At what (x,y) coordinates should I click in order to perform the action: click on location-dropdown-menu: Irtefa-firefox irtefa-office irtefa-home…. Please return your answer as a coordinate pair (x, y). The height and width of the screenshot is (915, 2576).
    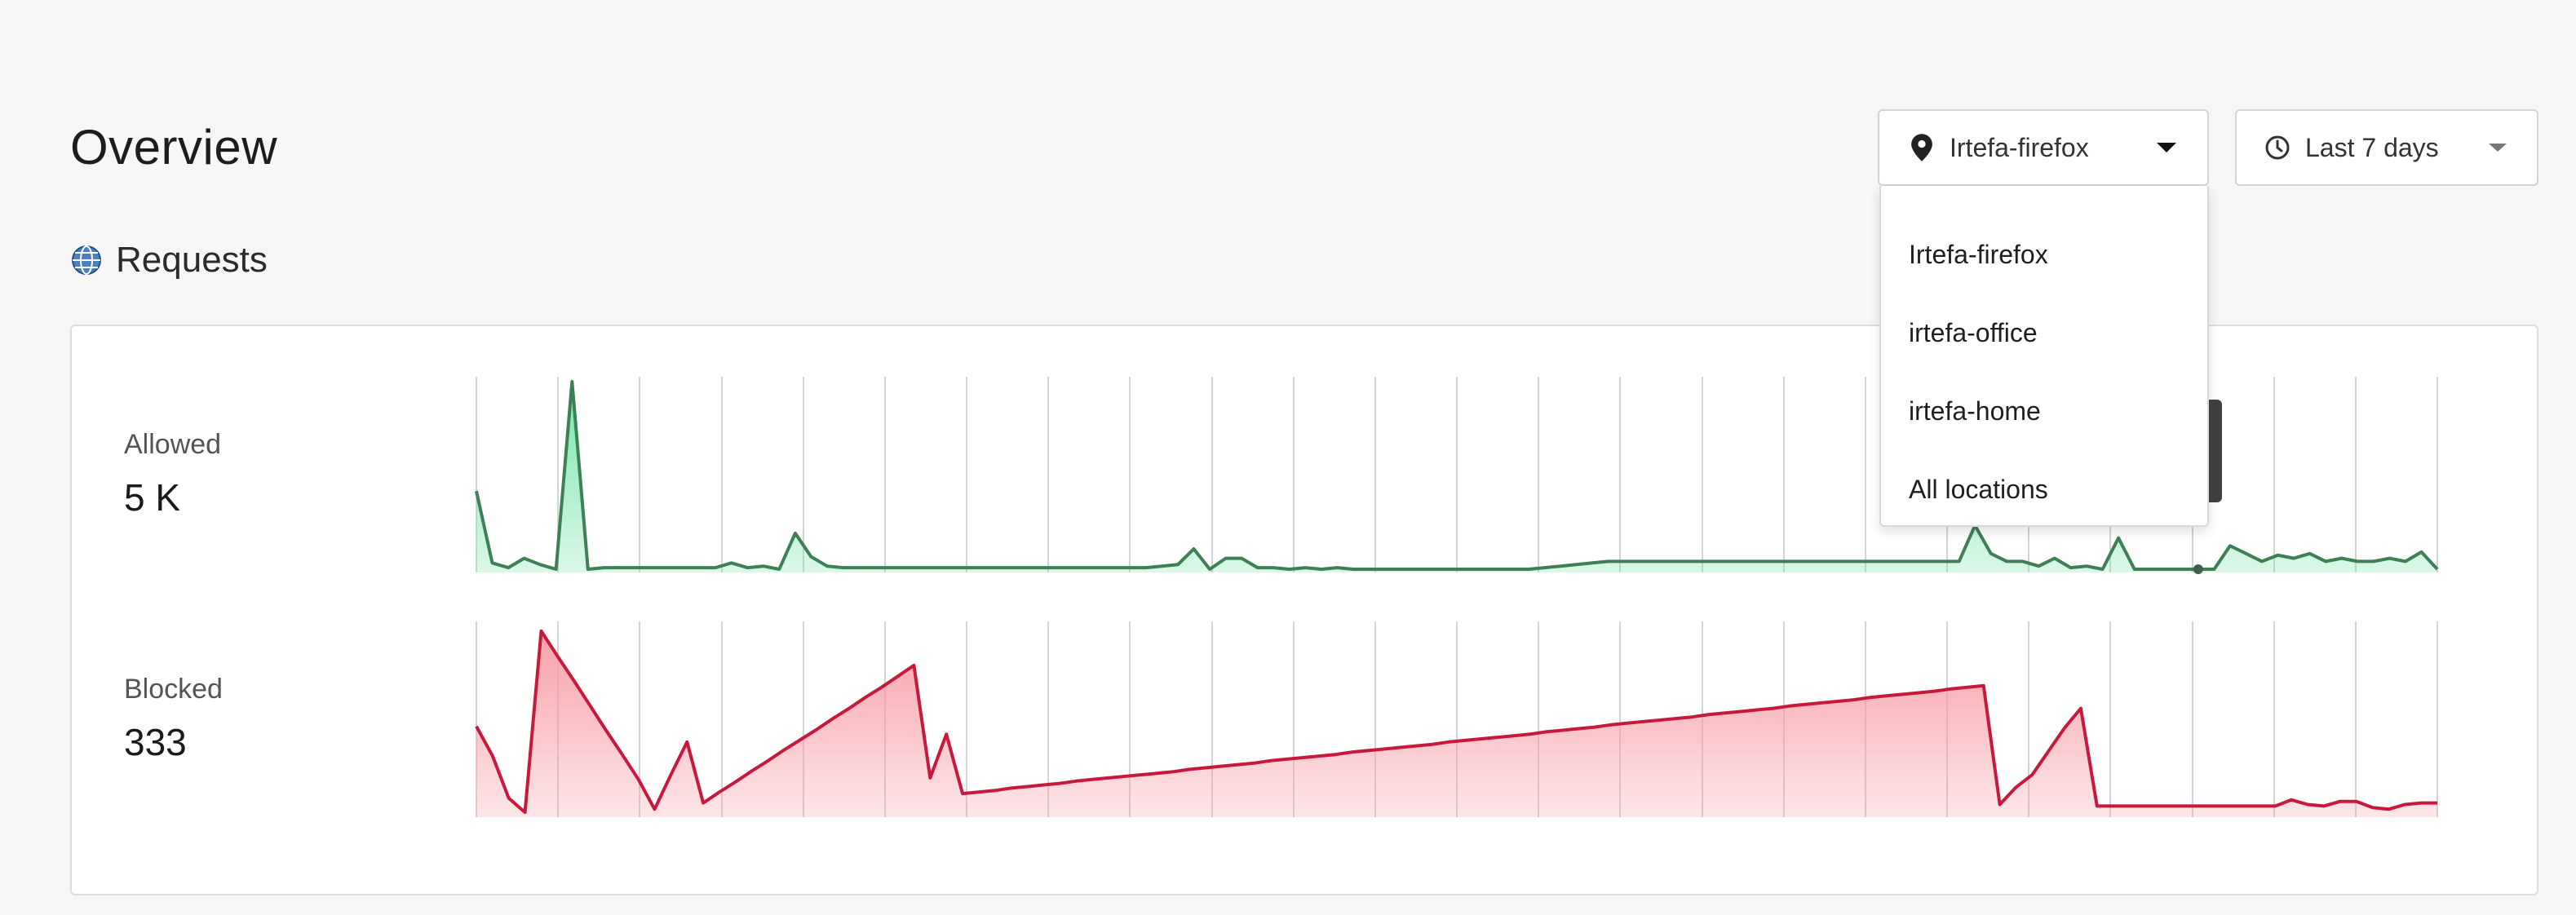
    Looking at the image, I should click on (2044, 356).